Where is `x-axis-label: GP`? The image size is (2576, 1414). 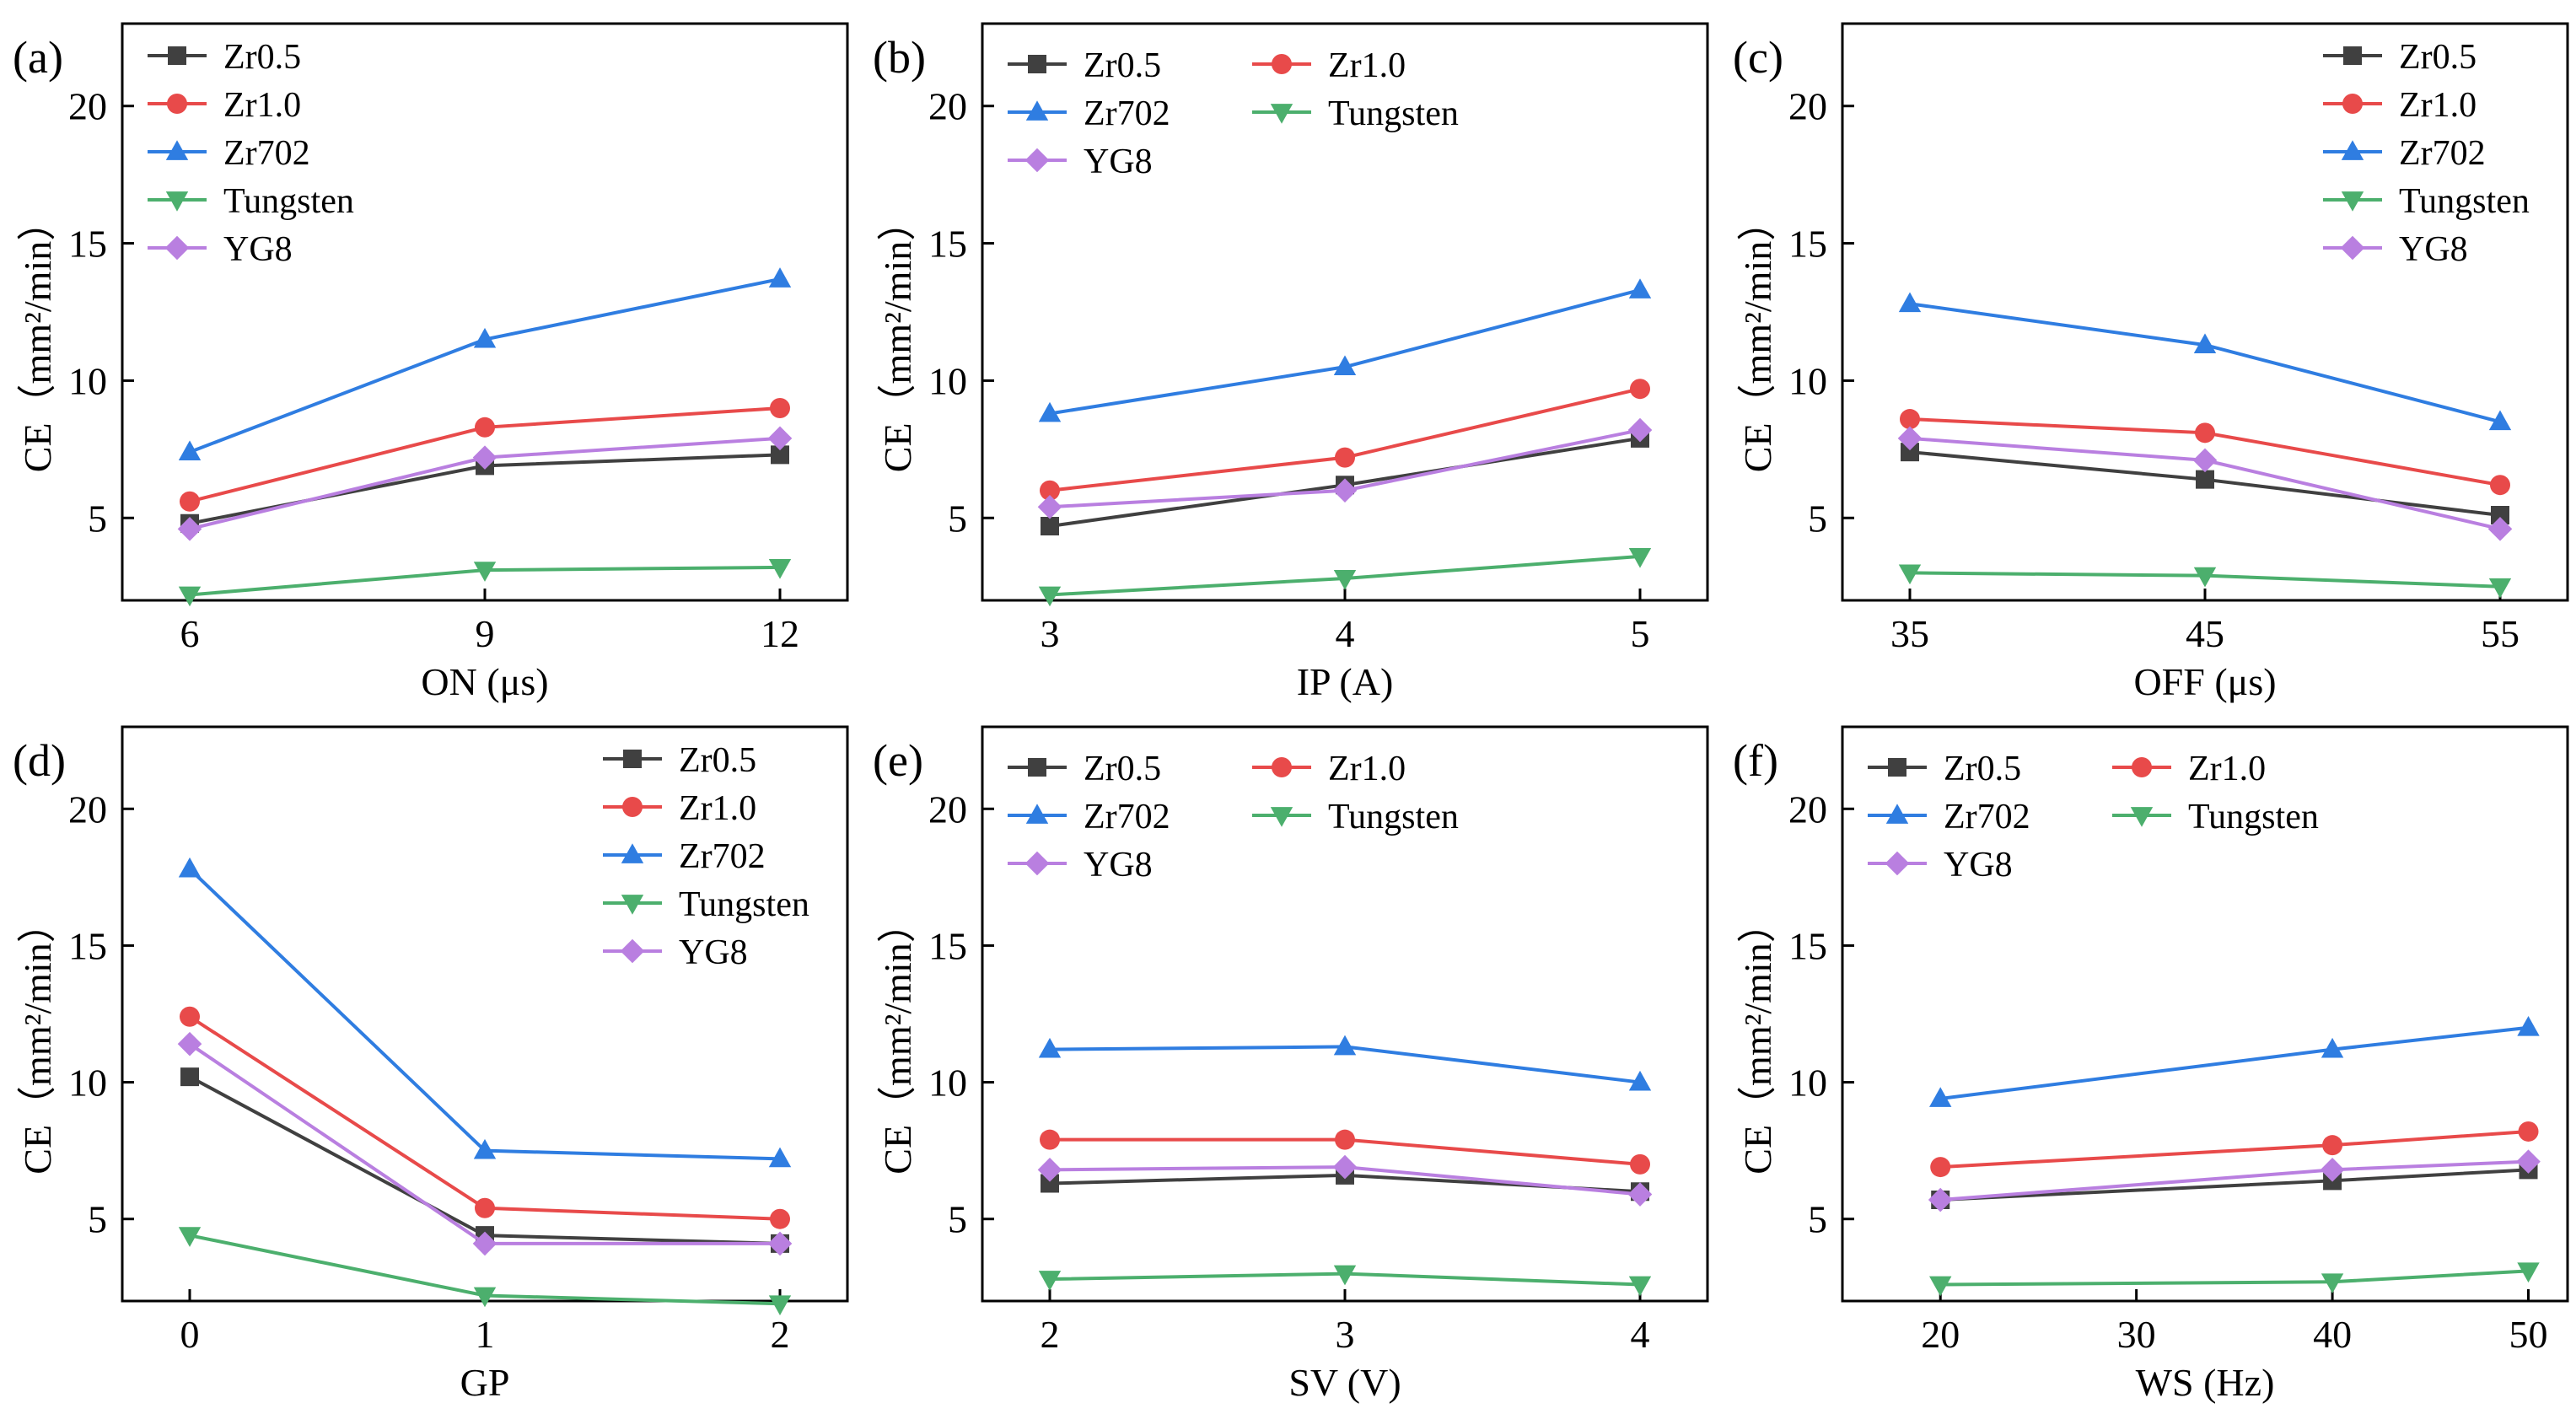 x-axis-label: GP is located at coordinates (485, 1383).